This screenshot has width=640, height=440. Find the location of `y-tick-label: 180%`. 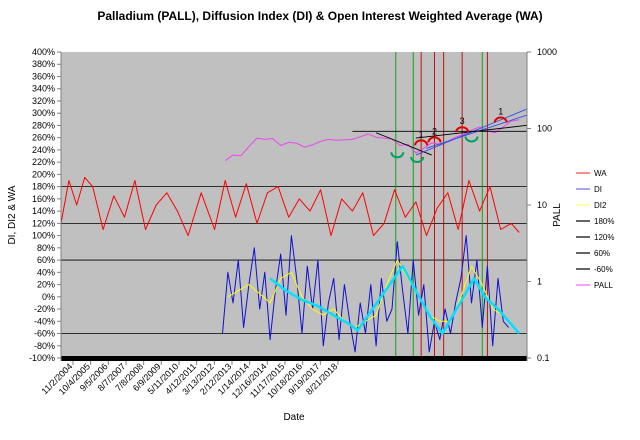

y-tick-label: 180% is located at coordinates (43, 187).